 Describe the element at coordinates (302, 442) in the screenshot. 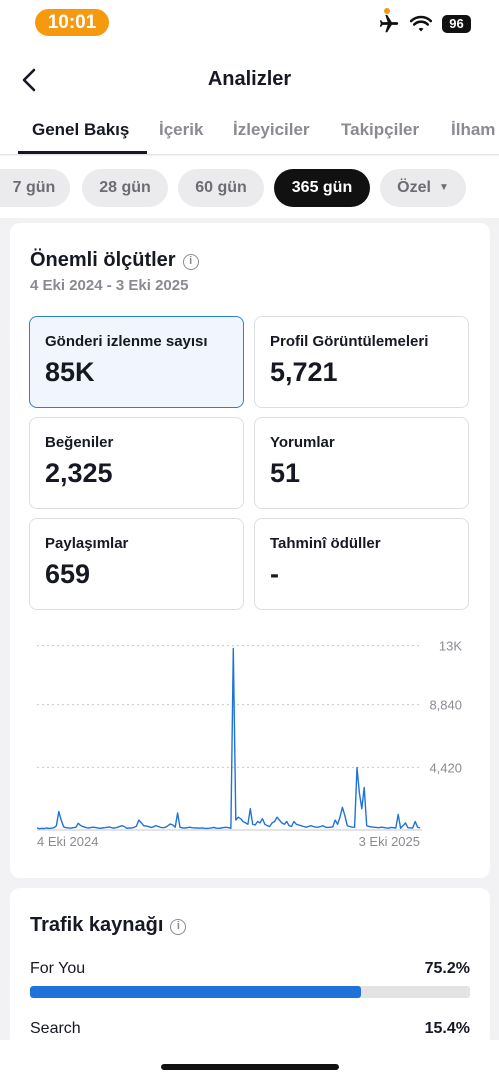

I see `metric-label: Yorumlar` at that location.